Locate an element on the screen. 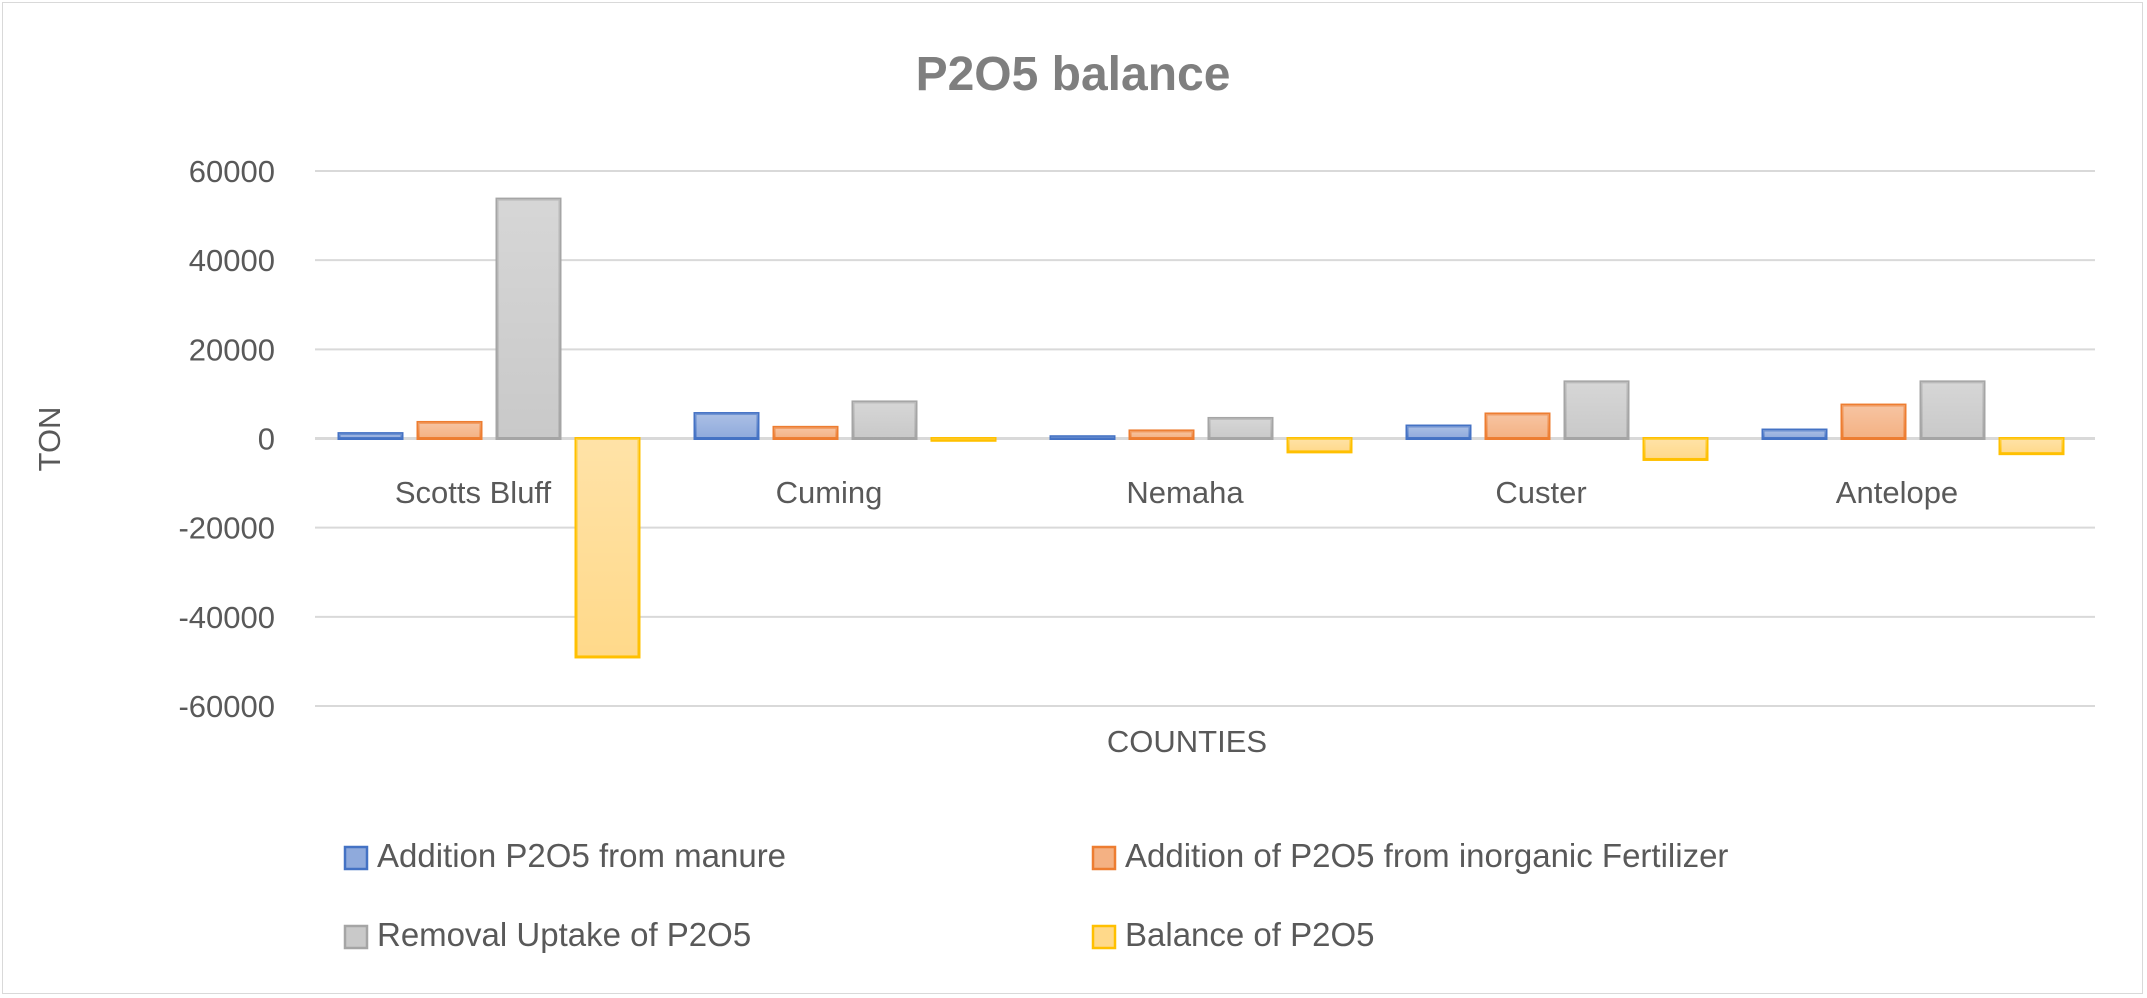 The height and width of the screenshot is (998, 2147). x-axis-labels: Scotts Bluff Cuming Nemaha Custer Antelope is located at coordinates (1176, 492).